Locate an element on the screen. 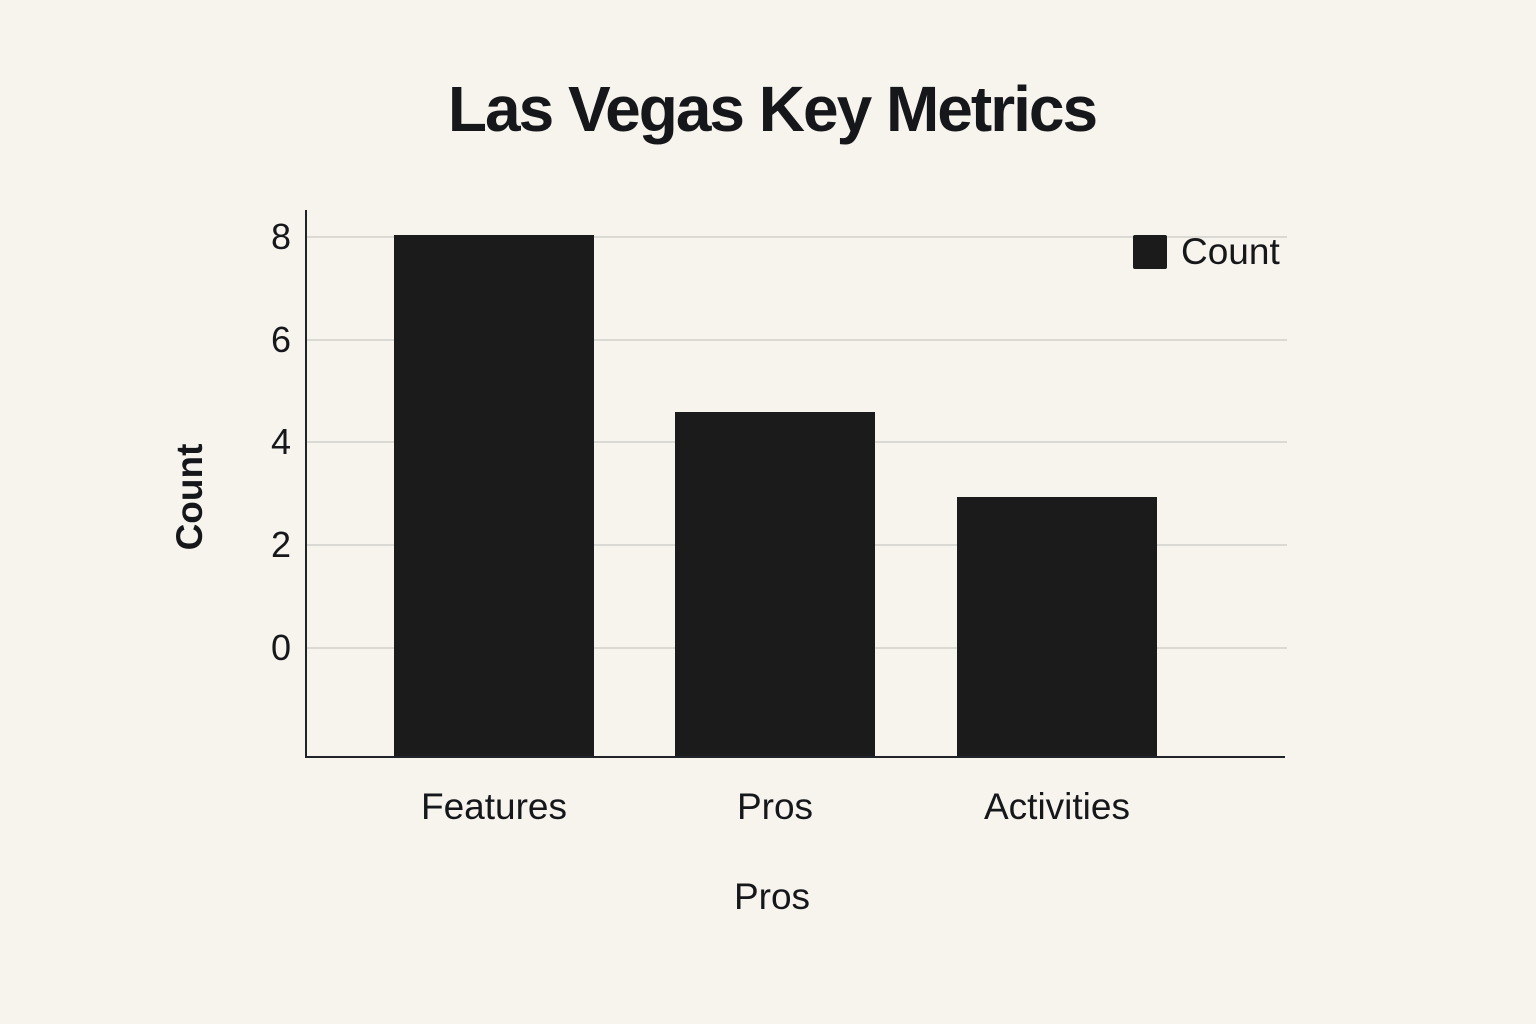 This screenshot has width=1536, height=1024. legend-label: Count is located at coordinates (1230, 251).